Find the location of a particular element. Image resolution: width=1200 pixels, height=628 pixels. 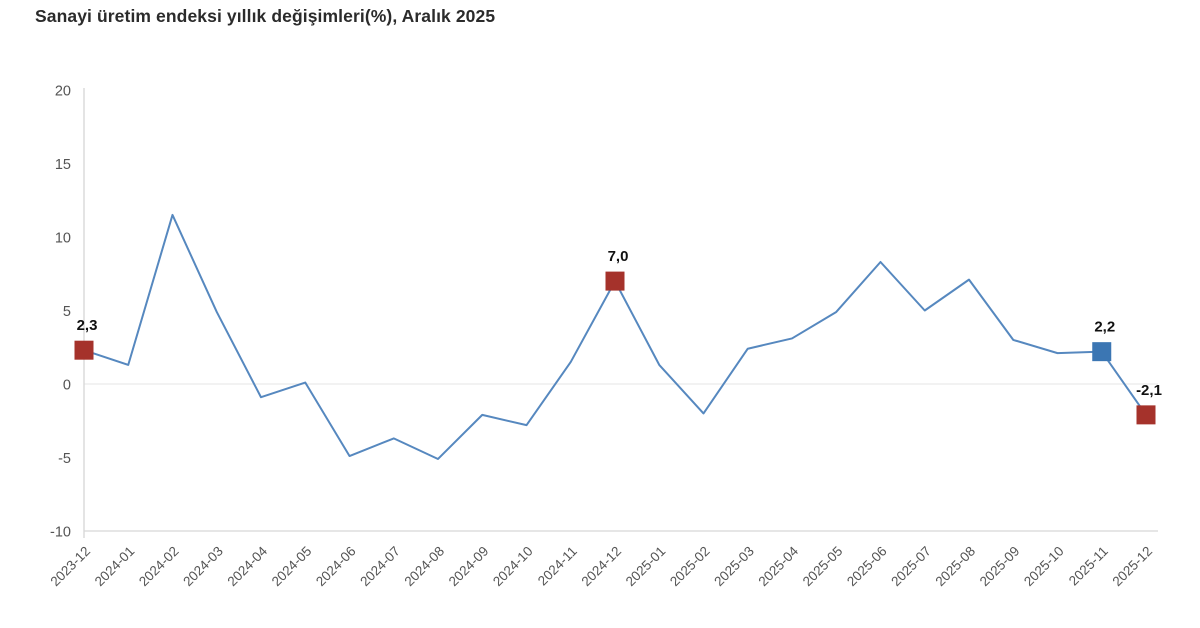

y-tick-label: 10 is located at coordinates (63, 239).